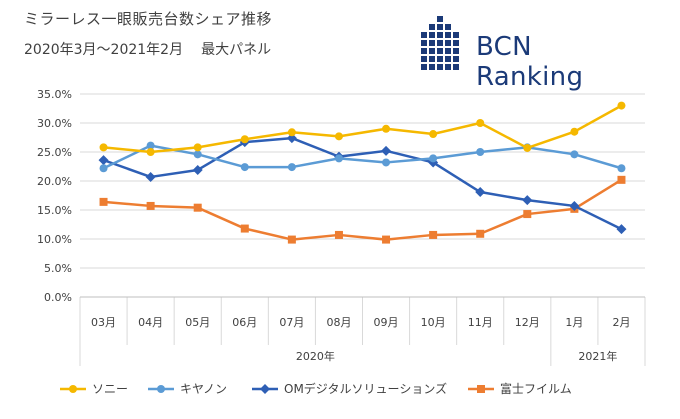 The image size is (680, 419). I want to click on legend-label: ソニー, so click(110, 389).